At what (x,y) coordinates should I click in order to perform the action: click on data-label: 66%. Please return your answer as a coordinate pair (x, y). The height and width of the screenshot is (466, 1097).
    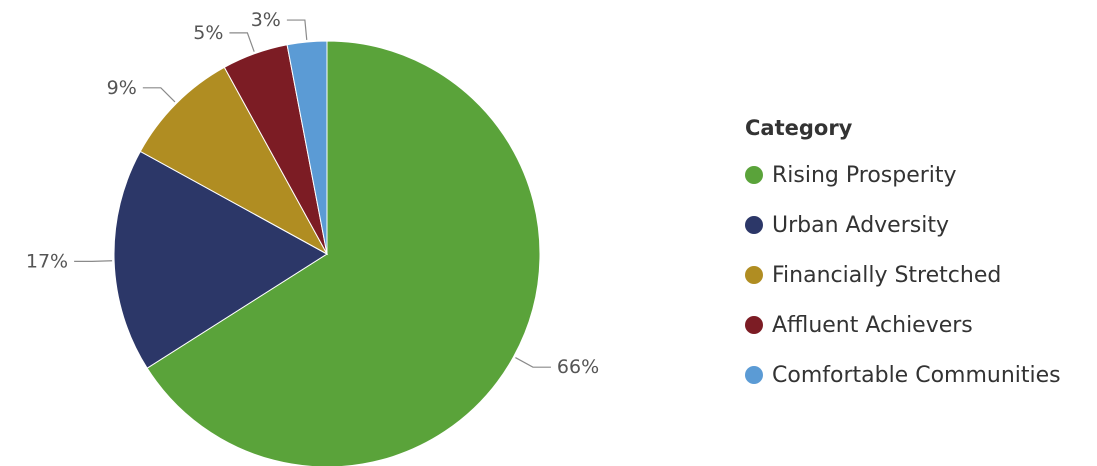
    Looking at the image, I should click on (578, 367).